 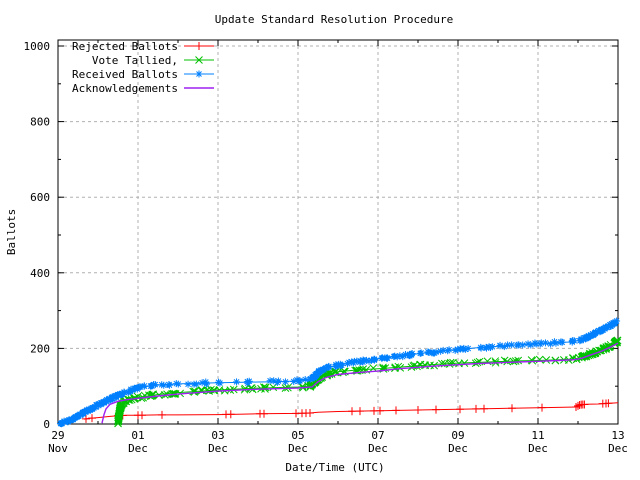 What do you see at coordinates (457, 435) in the screenshot?
I see `x-tick-label-day: 09` at bounding box center [457, 435].